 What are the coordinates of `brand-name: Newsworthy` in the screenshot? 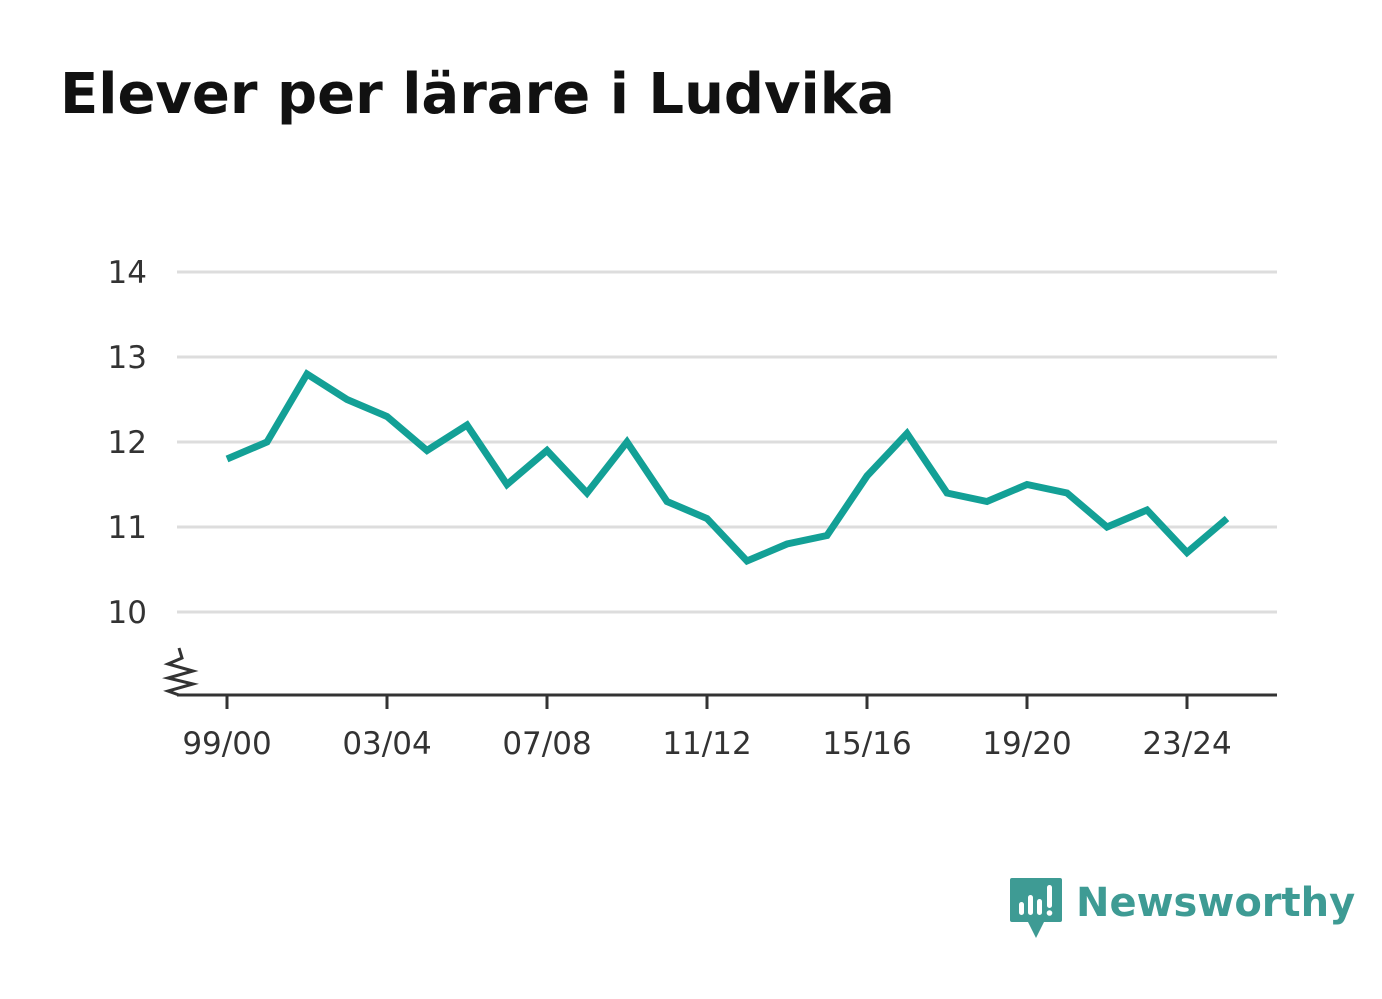 It's located at (1216, 903).